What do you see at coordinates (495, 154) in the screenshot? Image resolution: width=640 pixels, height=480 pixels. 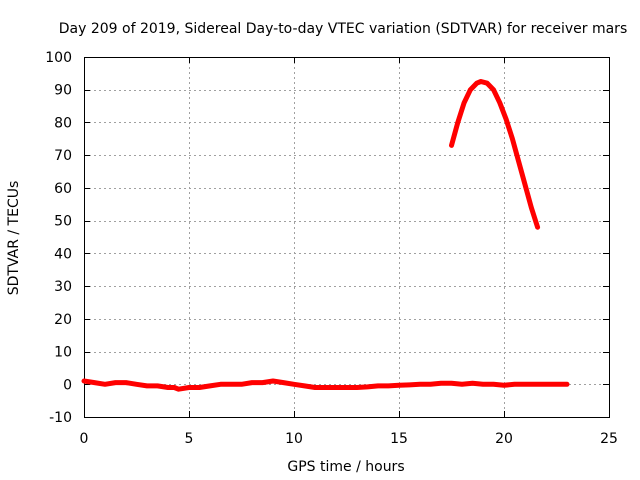 I see `series-line-peak` at bounding box center [495, 154].